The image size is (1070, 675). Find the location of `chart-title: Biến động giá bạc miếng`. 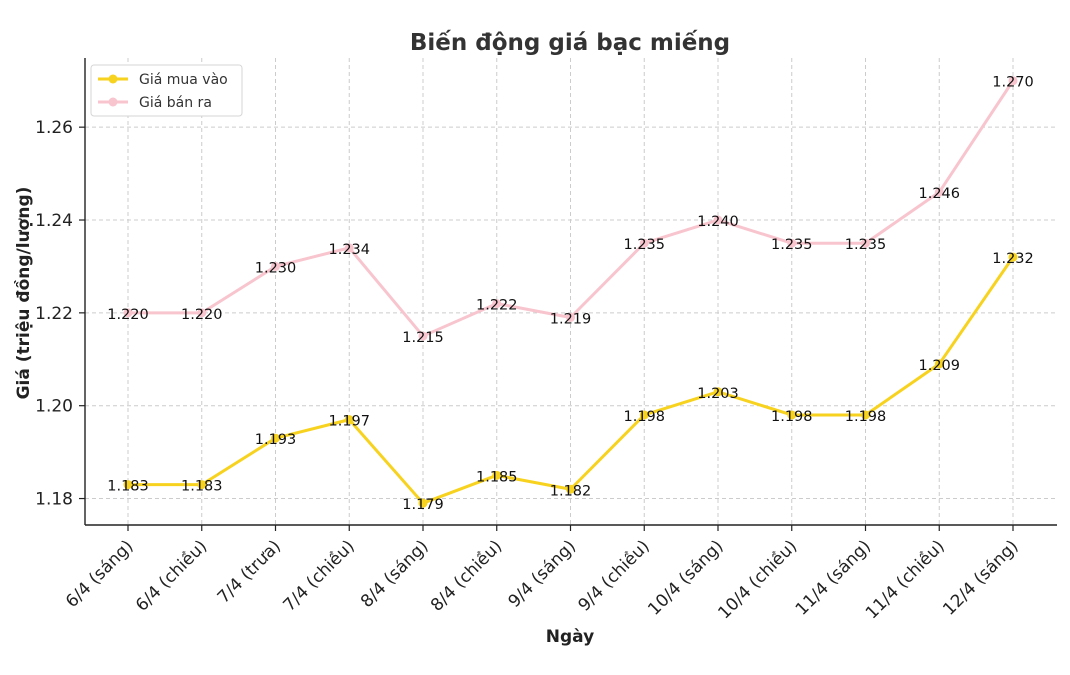

chart-title: Biến động giá bạc miếng is located at coordinates (570, 42).